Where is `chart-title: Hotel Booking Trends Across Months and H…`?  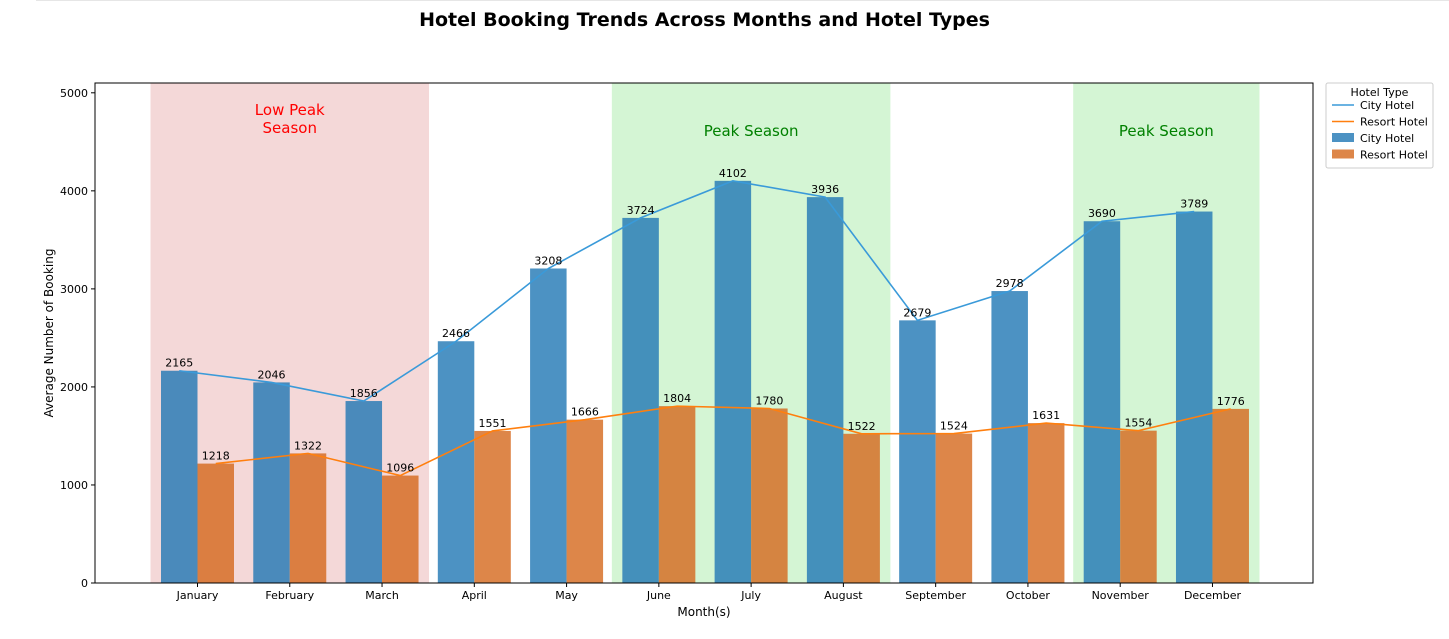
chart-title: Hotel Booking Trends Across Months and H… is located at coordinates (704, 20).